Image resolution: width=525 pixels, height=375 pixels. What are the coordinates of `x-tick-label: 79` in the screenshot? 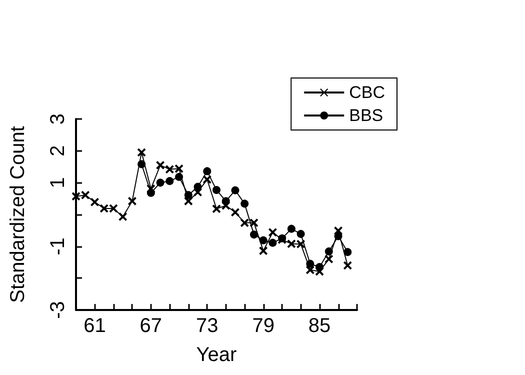 It's located at (263, 326).